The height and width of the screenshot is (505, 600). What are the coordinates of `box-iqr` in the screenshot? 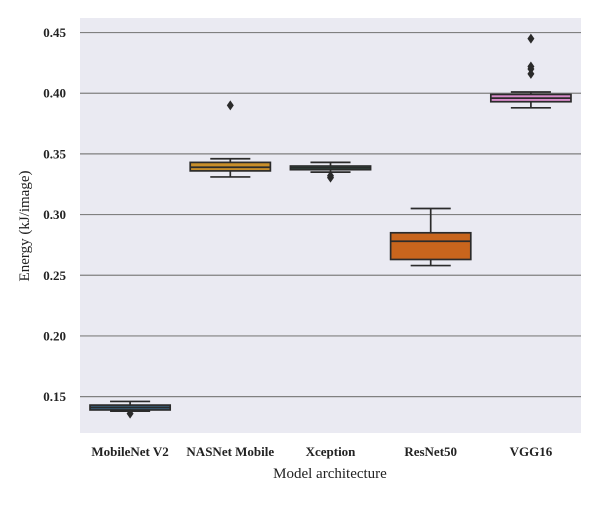 It's located at (430, 246).